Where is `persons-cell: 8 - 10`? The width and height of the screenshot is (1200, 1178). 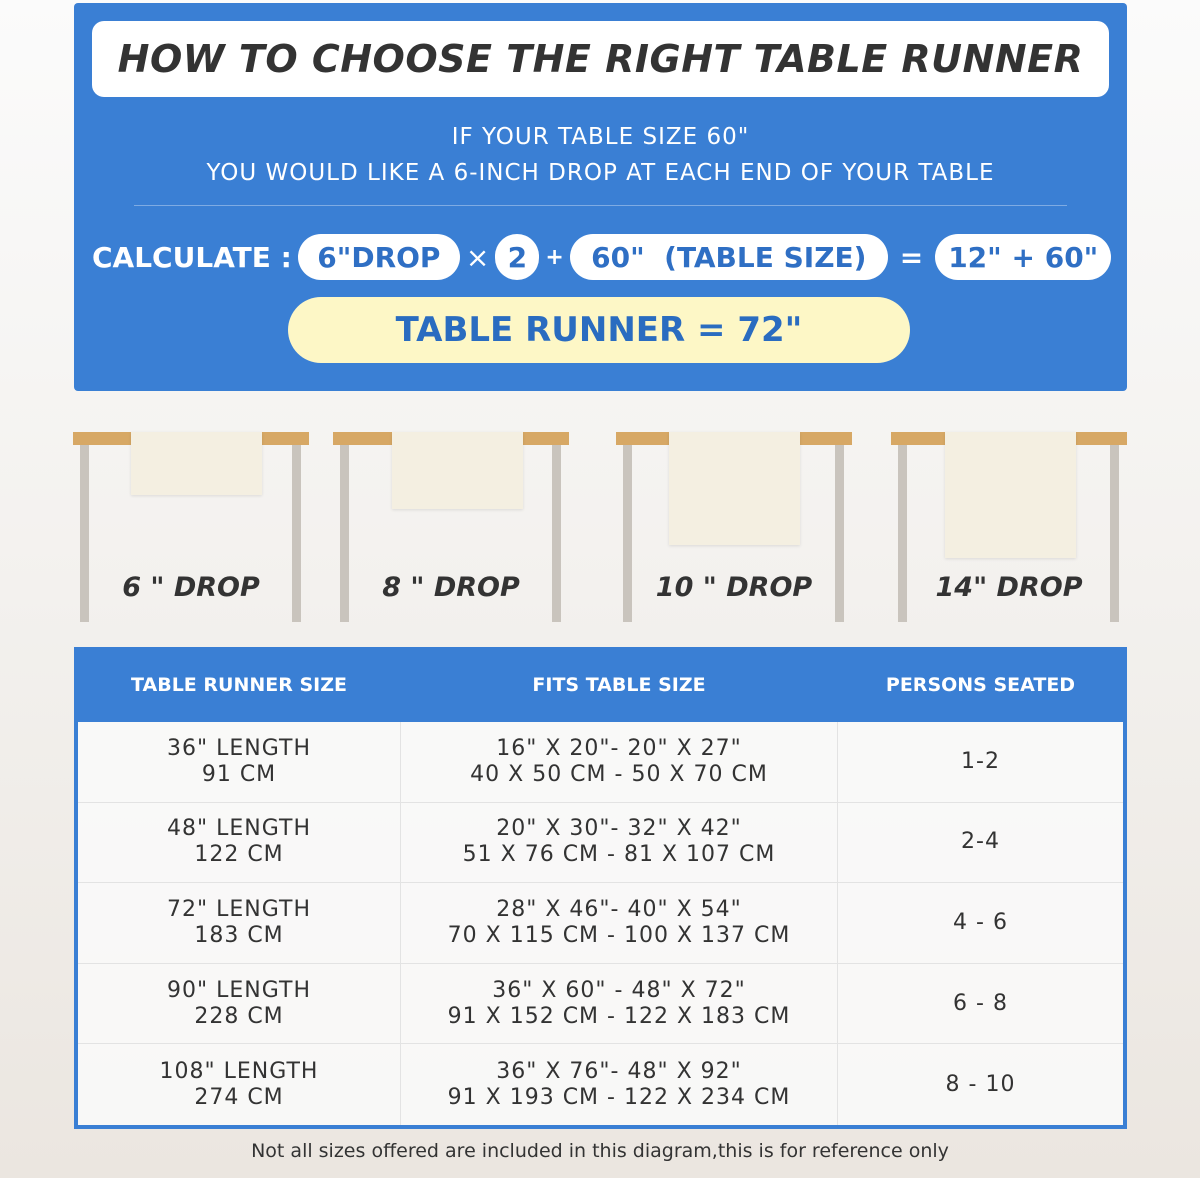
persons-cell: 8 - 10 is located at coordinates (980, 1084).